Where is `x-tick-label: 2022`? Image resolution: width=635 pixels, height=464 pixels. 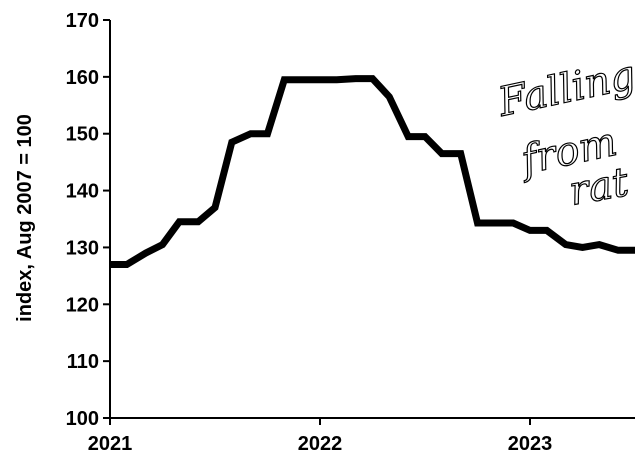 x-tick-label: 2022 is located at coordinates (320, 444).